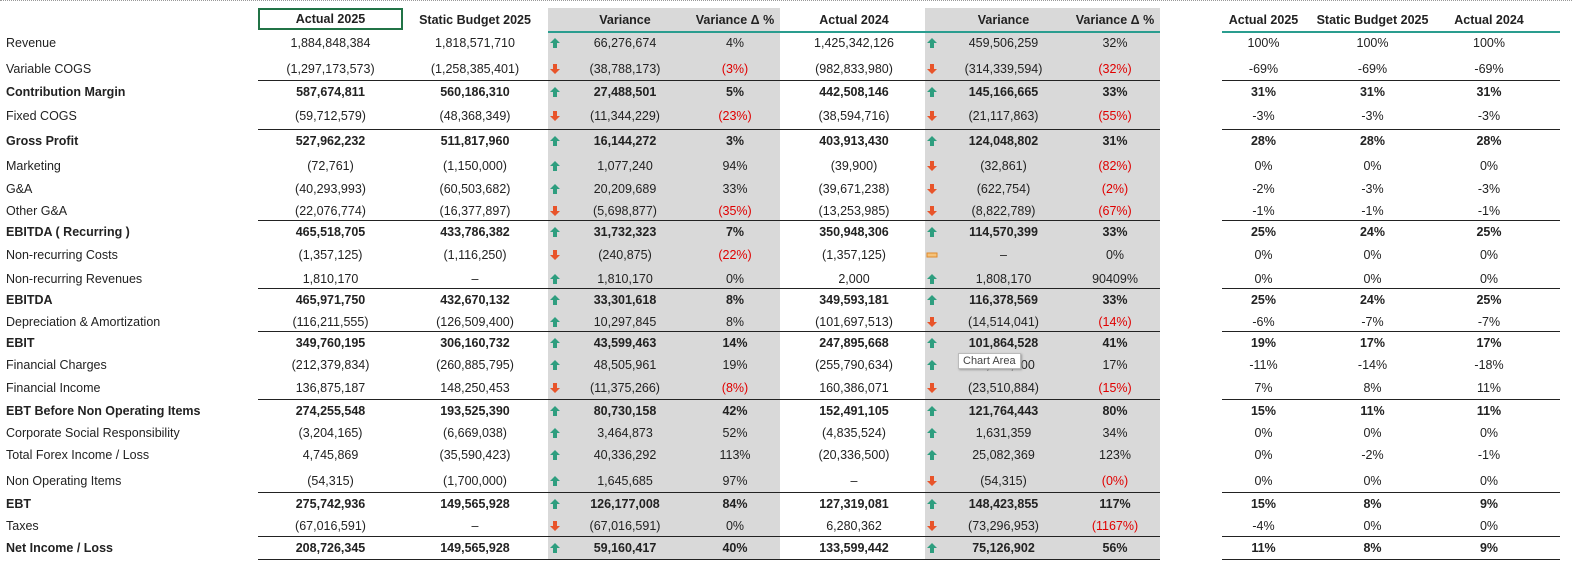 The width and height of the screenshot is (1572, 577). I want to click on cell: (67,016,591), so click(625, 526).